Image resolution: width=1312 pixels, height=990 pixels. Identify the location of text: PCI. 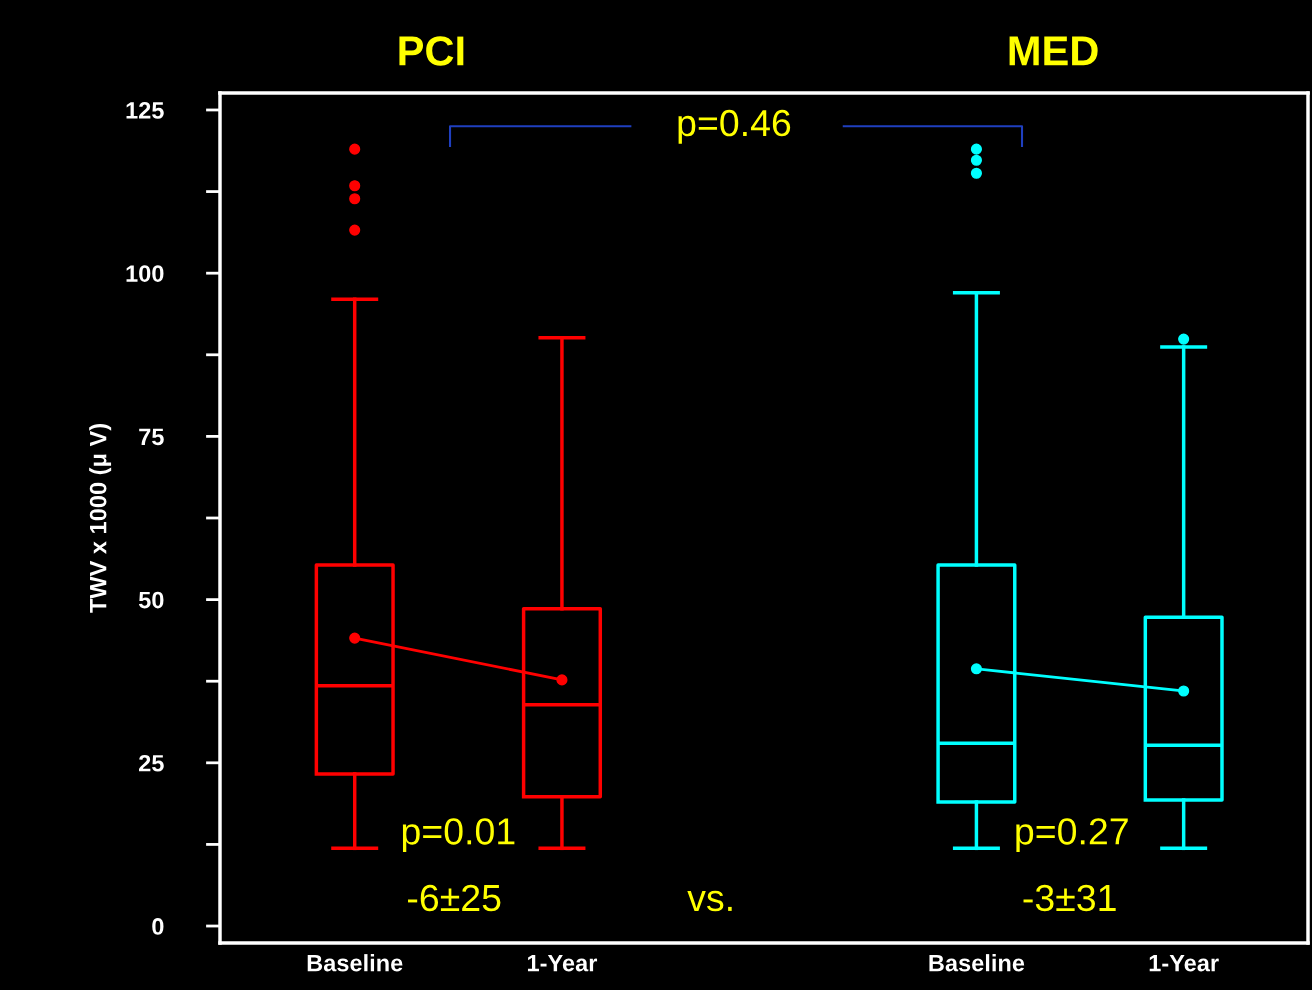
(431, 51).